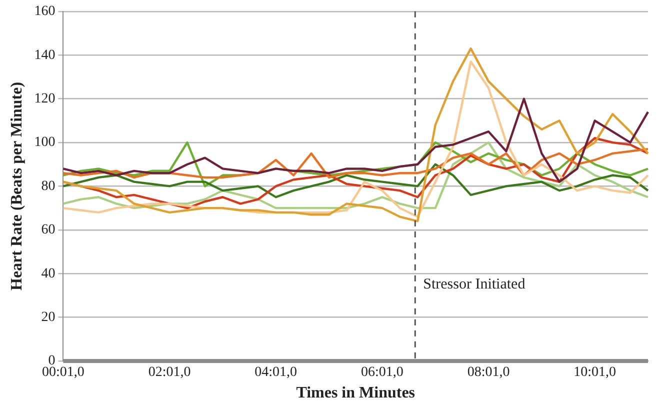 The height and width of the screenshot is (409, 662). Describe the element at coordinates (48, 230) in the screenshot. I see `y-tick-label: 60` at that location.